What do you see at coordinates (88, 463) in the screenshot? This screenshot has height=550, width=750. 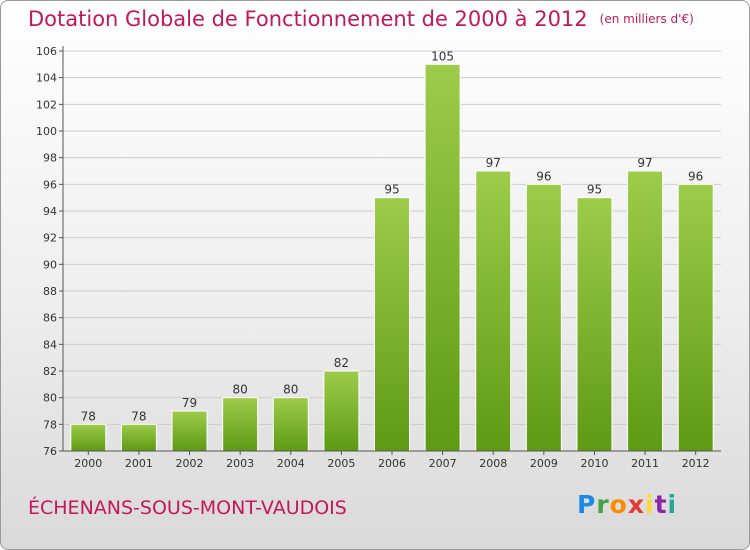 I see `x-tick-label: 2000` at bounding box center [88, 463].